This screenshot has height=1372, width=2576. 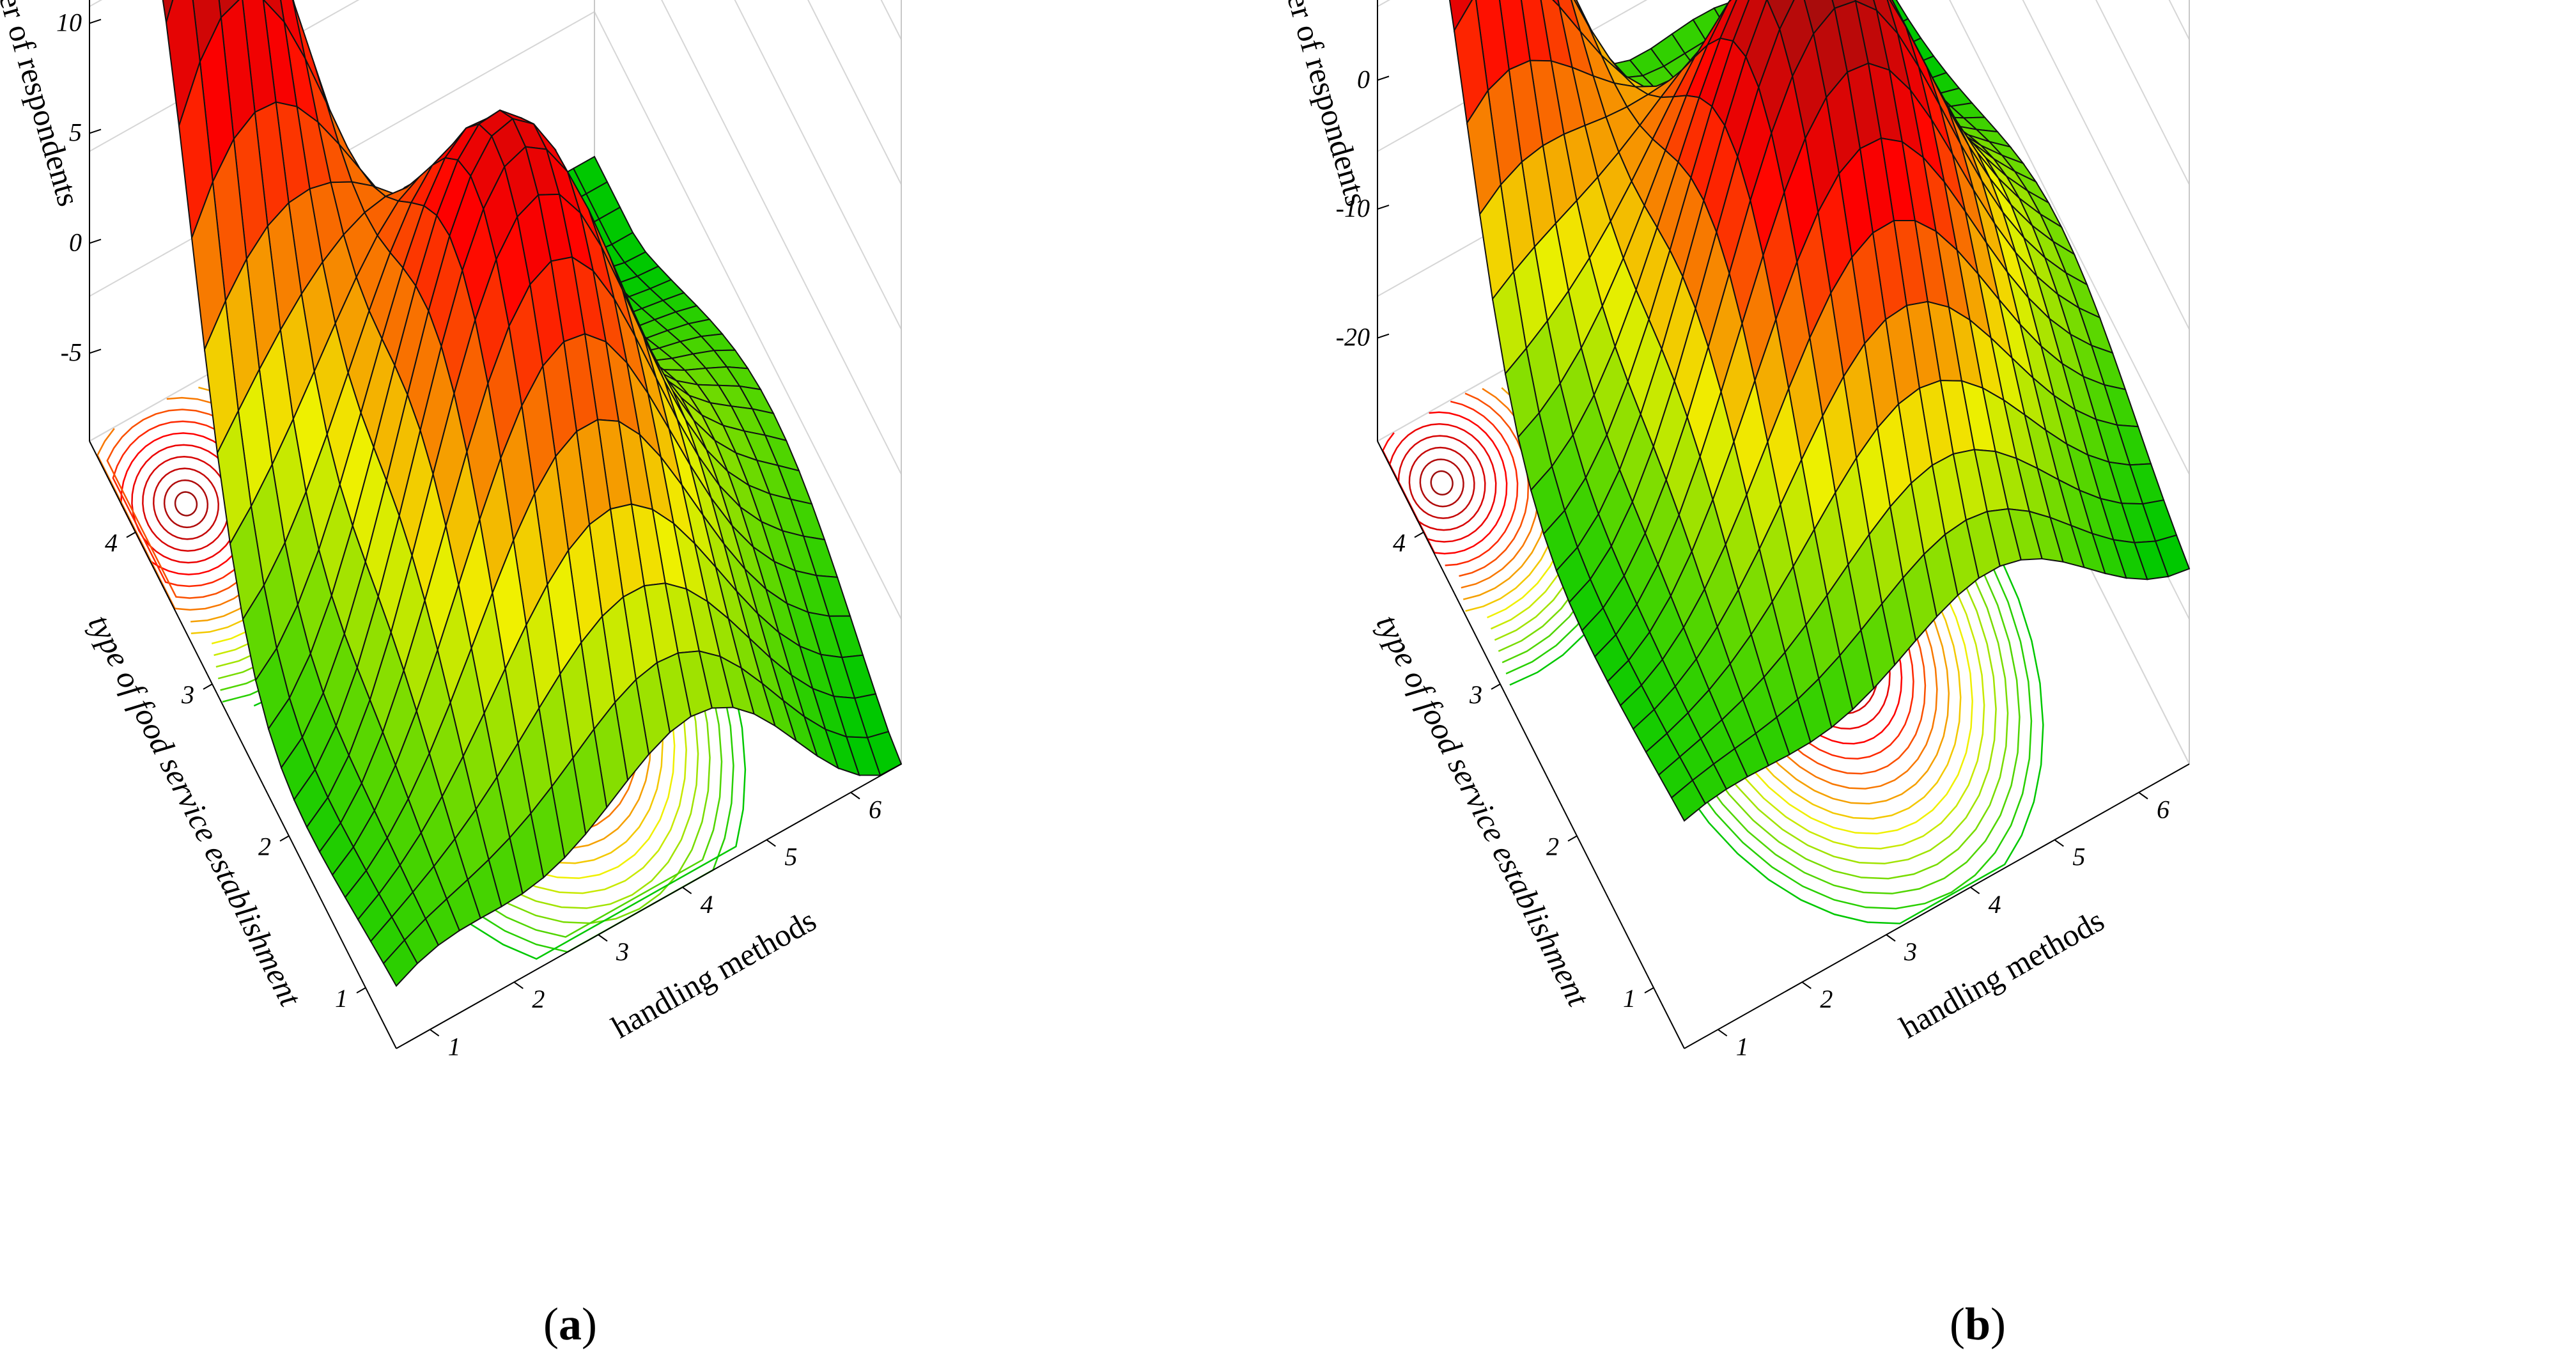 What do you see at coordinates (1353, 208) in the screenshot?
I see `z-tick-label: -10` at bounding box center [1353, 208].